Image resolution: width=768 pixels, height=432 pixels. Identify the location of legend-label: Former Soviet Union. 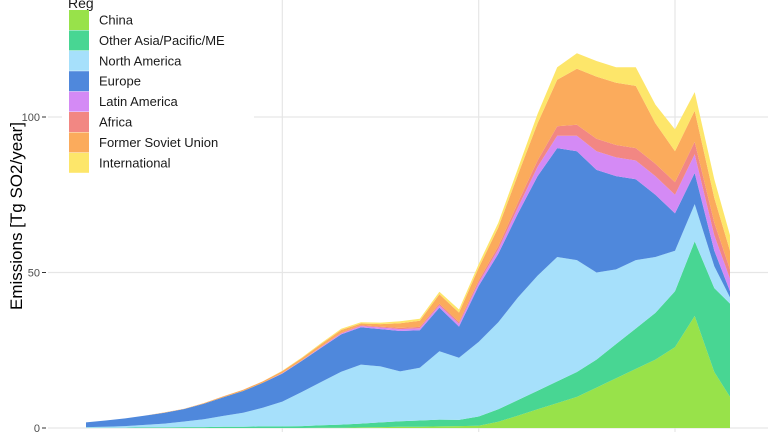
(158, 142).